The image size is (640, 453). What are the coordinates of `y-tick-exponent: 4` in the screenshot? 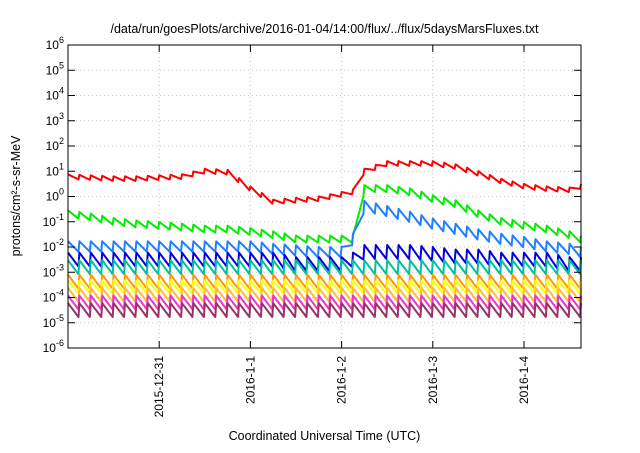 It's located at (61, 91).